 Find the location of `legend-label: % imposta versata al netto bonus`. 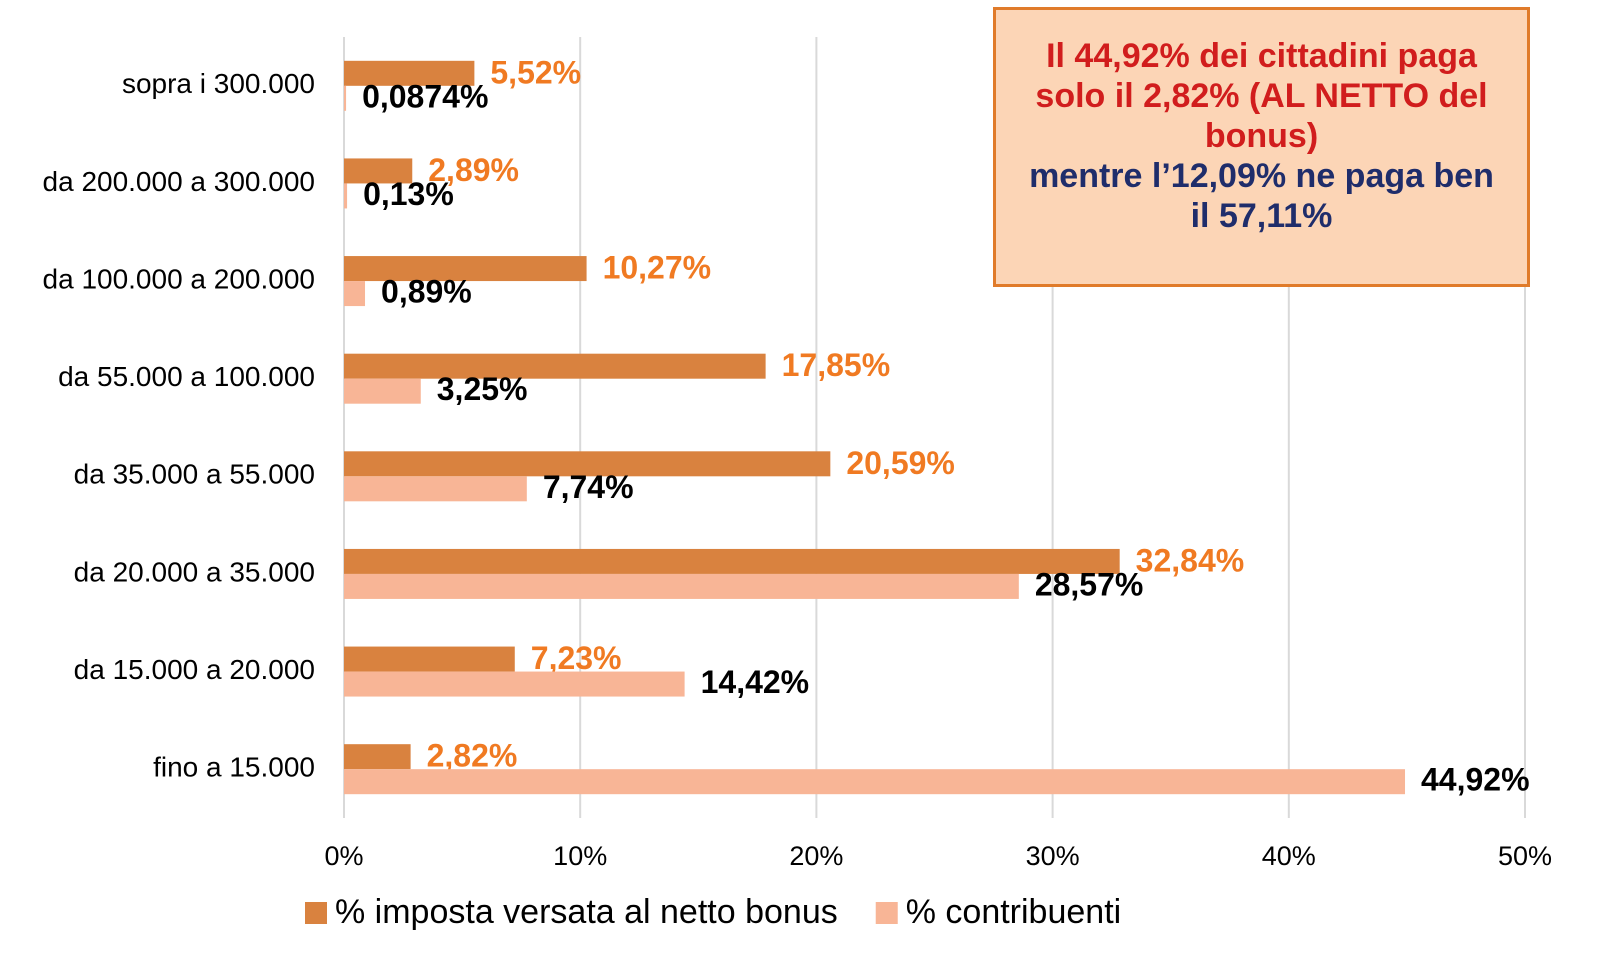

legend-label: % imposta versata al netto bonus is located at coordinates (586, 912).